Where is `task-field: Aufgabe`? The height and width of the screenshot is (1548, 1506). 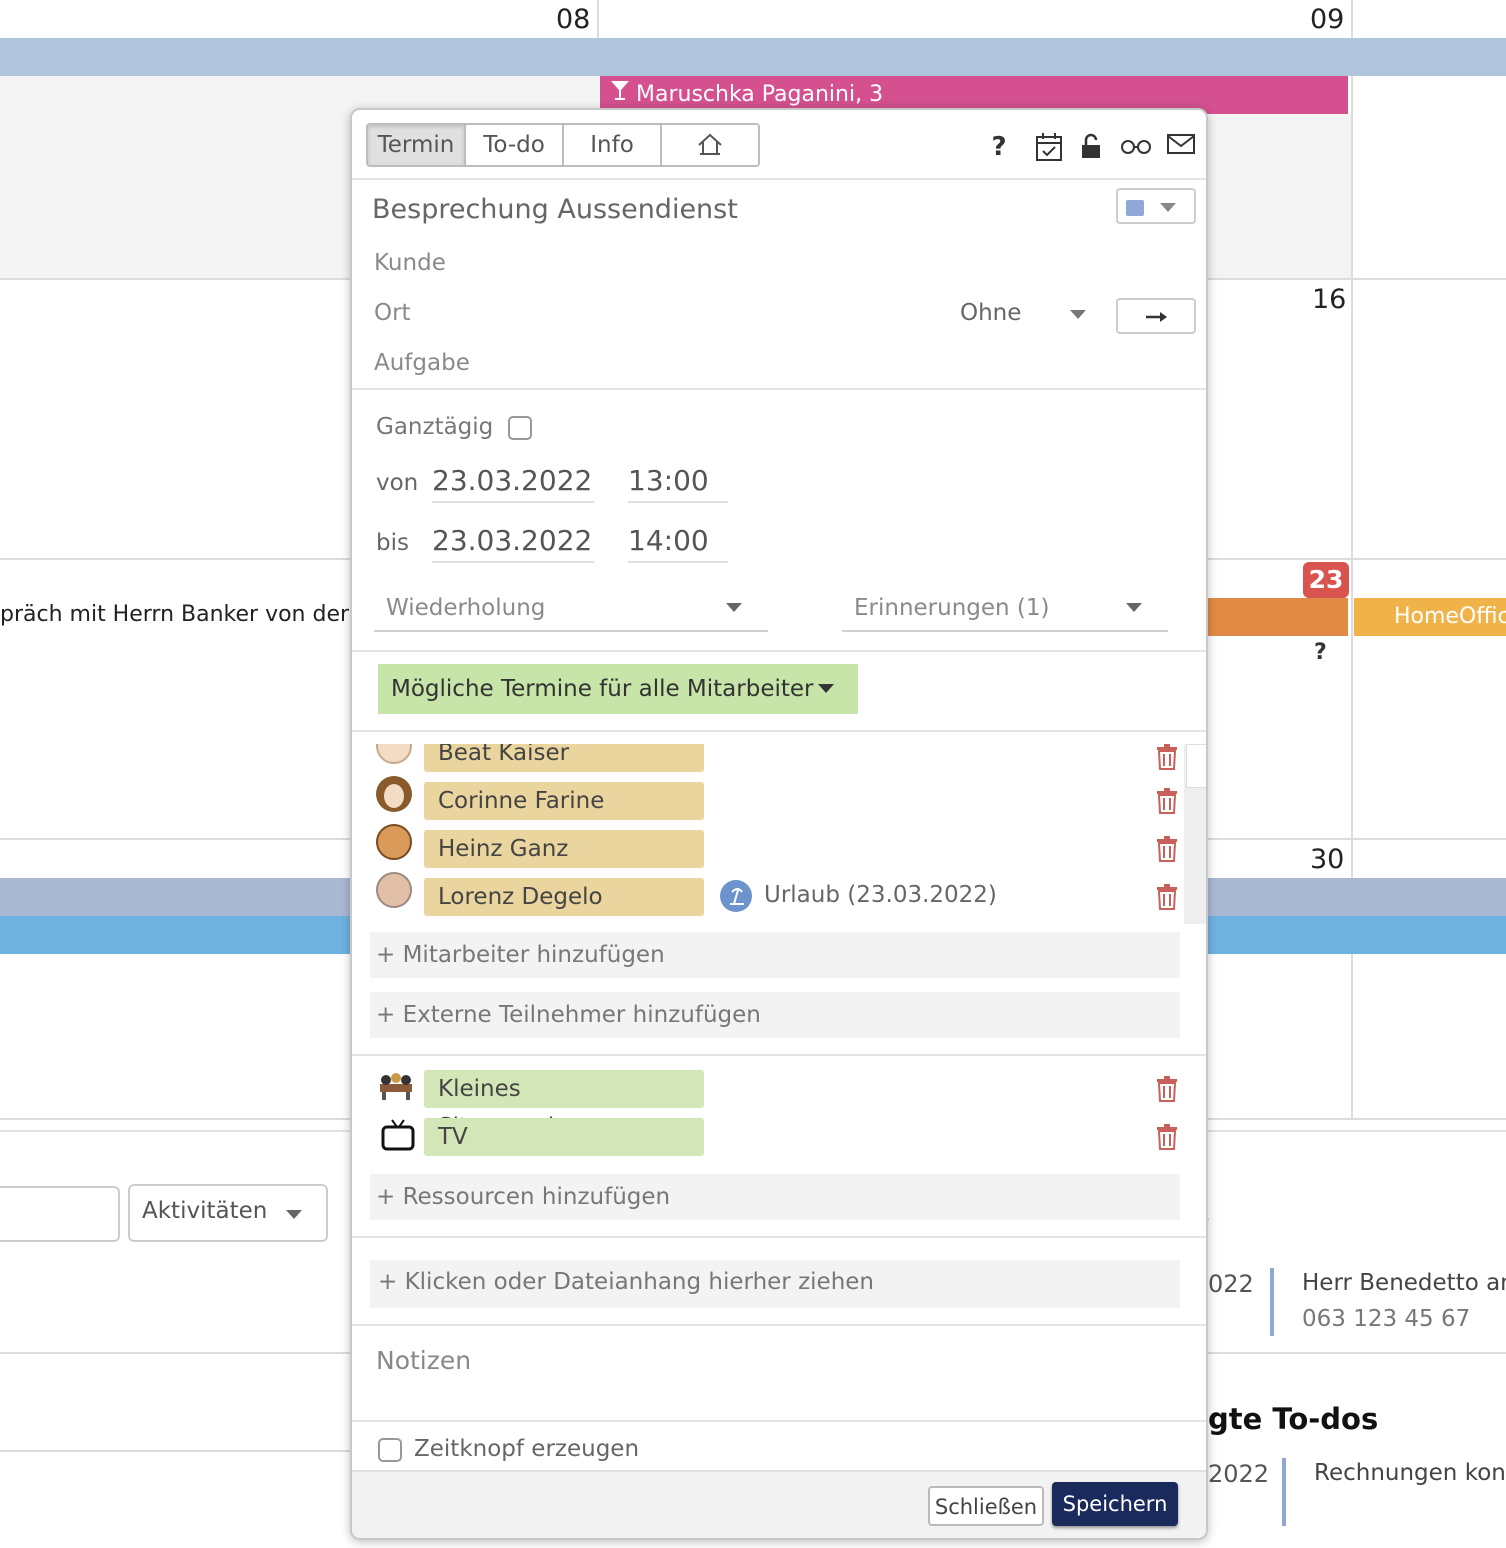
task-field: Aufgabe is located at coordinates (422, 363).